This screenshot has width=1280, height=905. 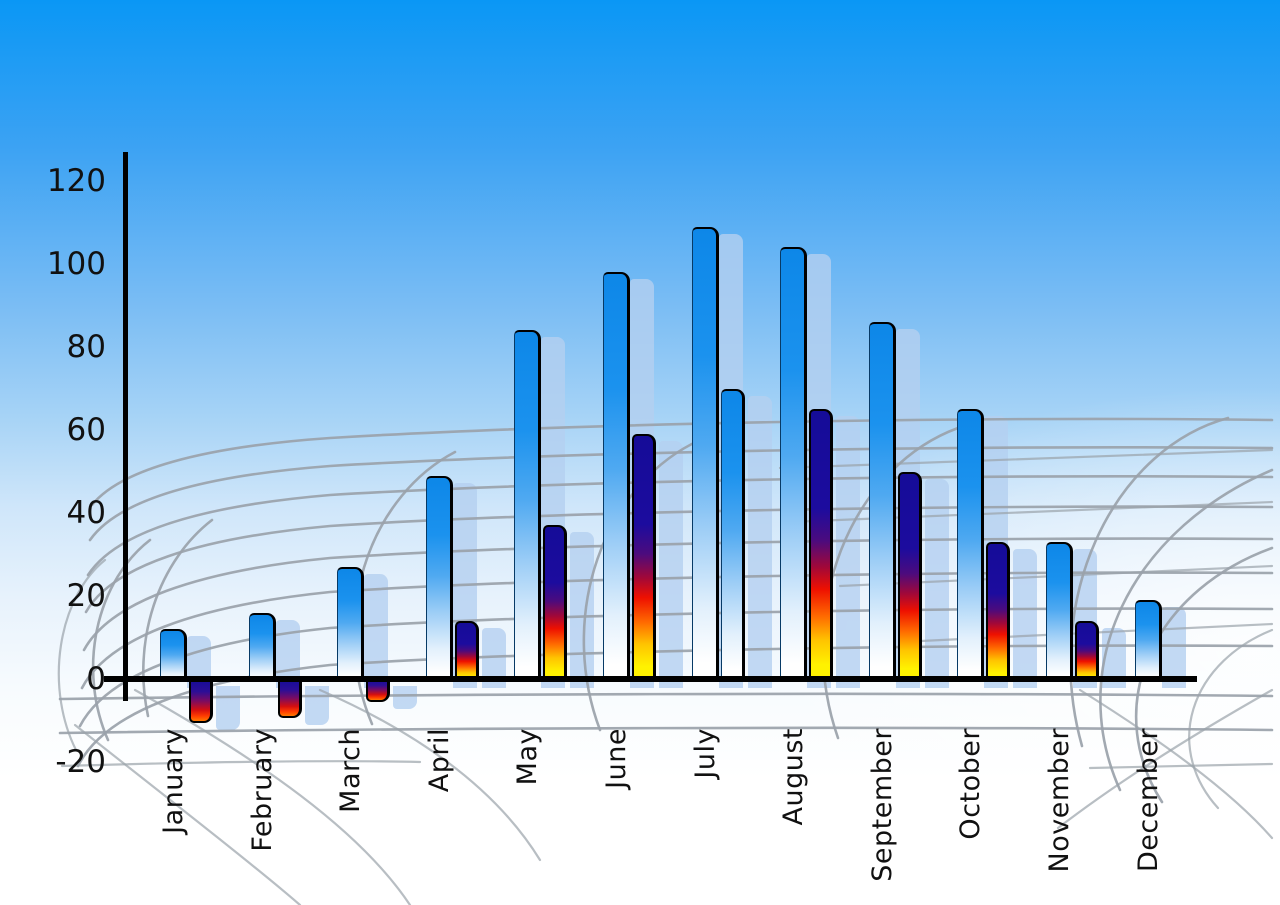 I want to click on bar-primary-january, so click(x=173, y=655).